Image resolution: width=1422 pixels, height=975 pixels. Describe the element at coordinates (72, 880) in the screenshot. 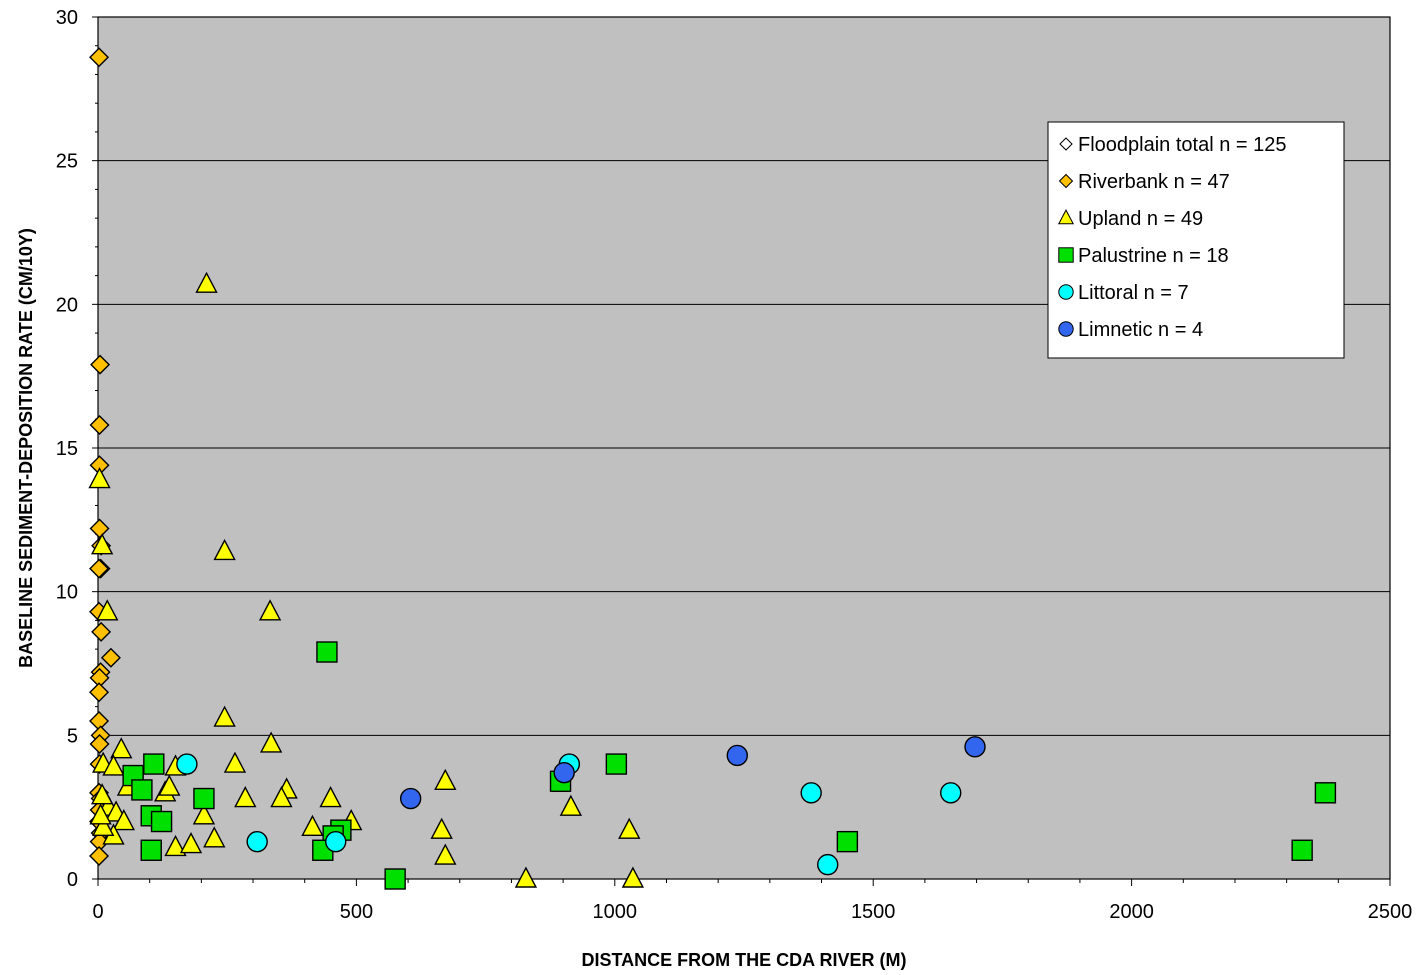

I see `y-tick-label: 0` at that location.